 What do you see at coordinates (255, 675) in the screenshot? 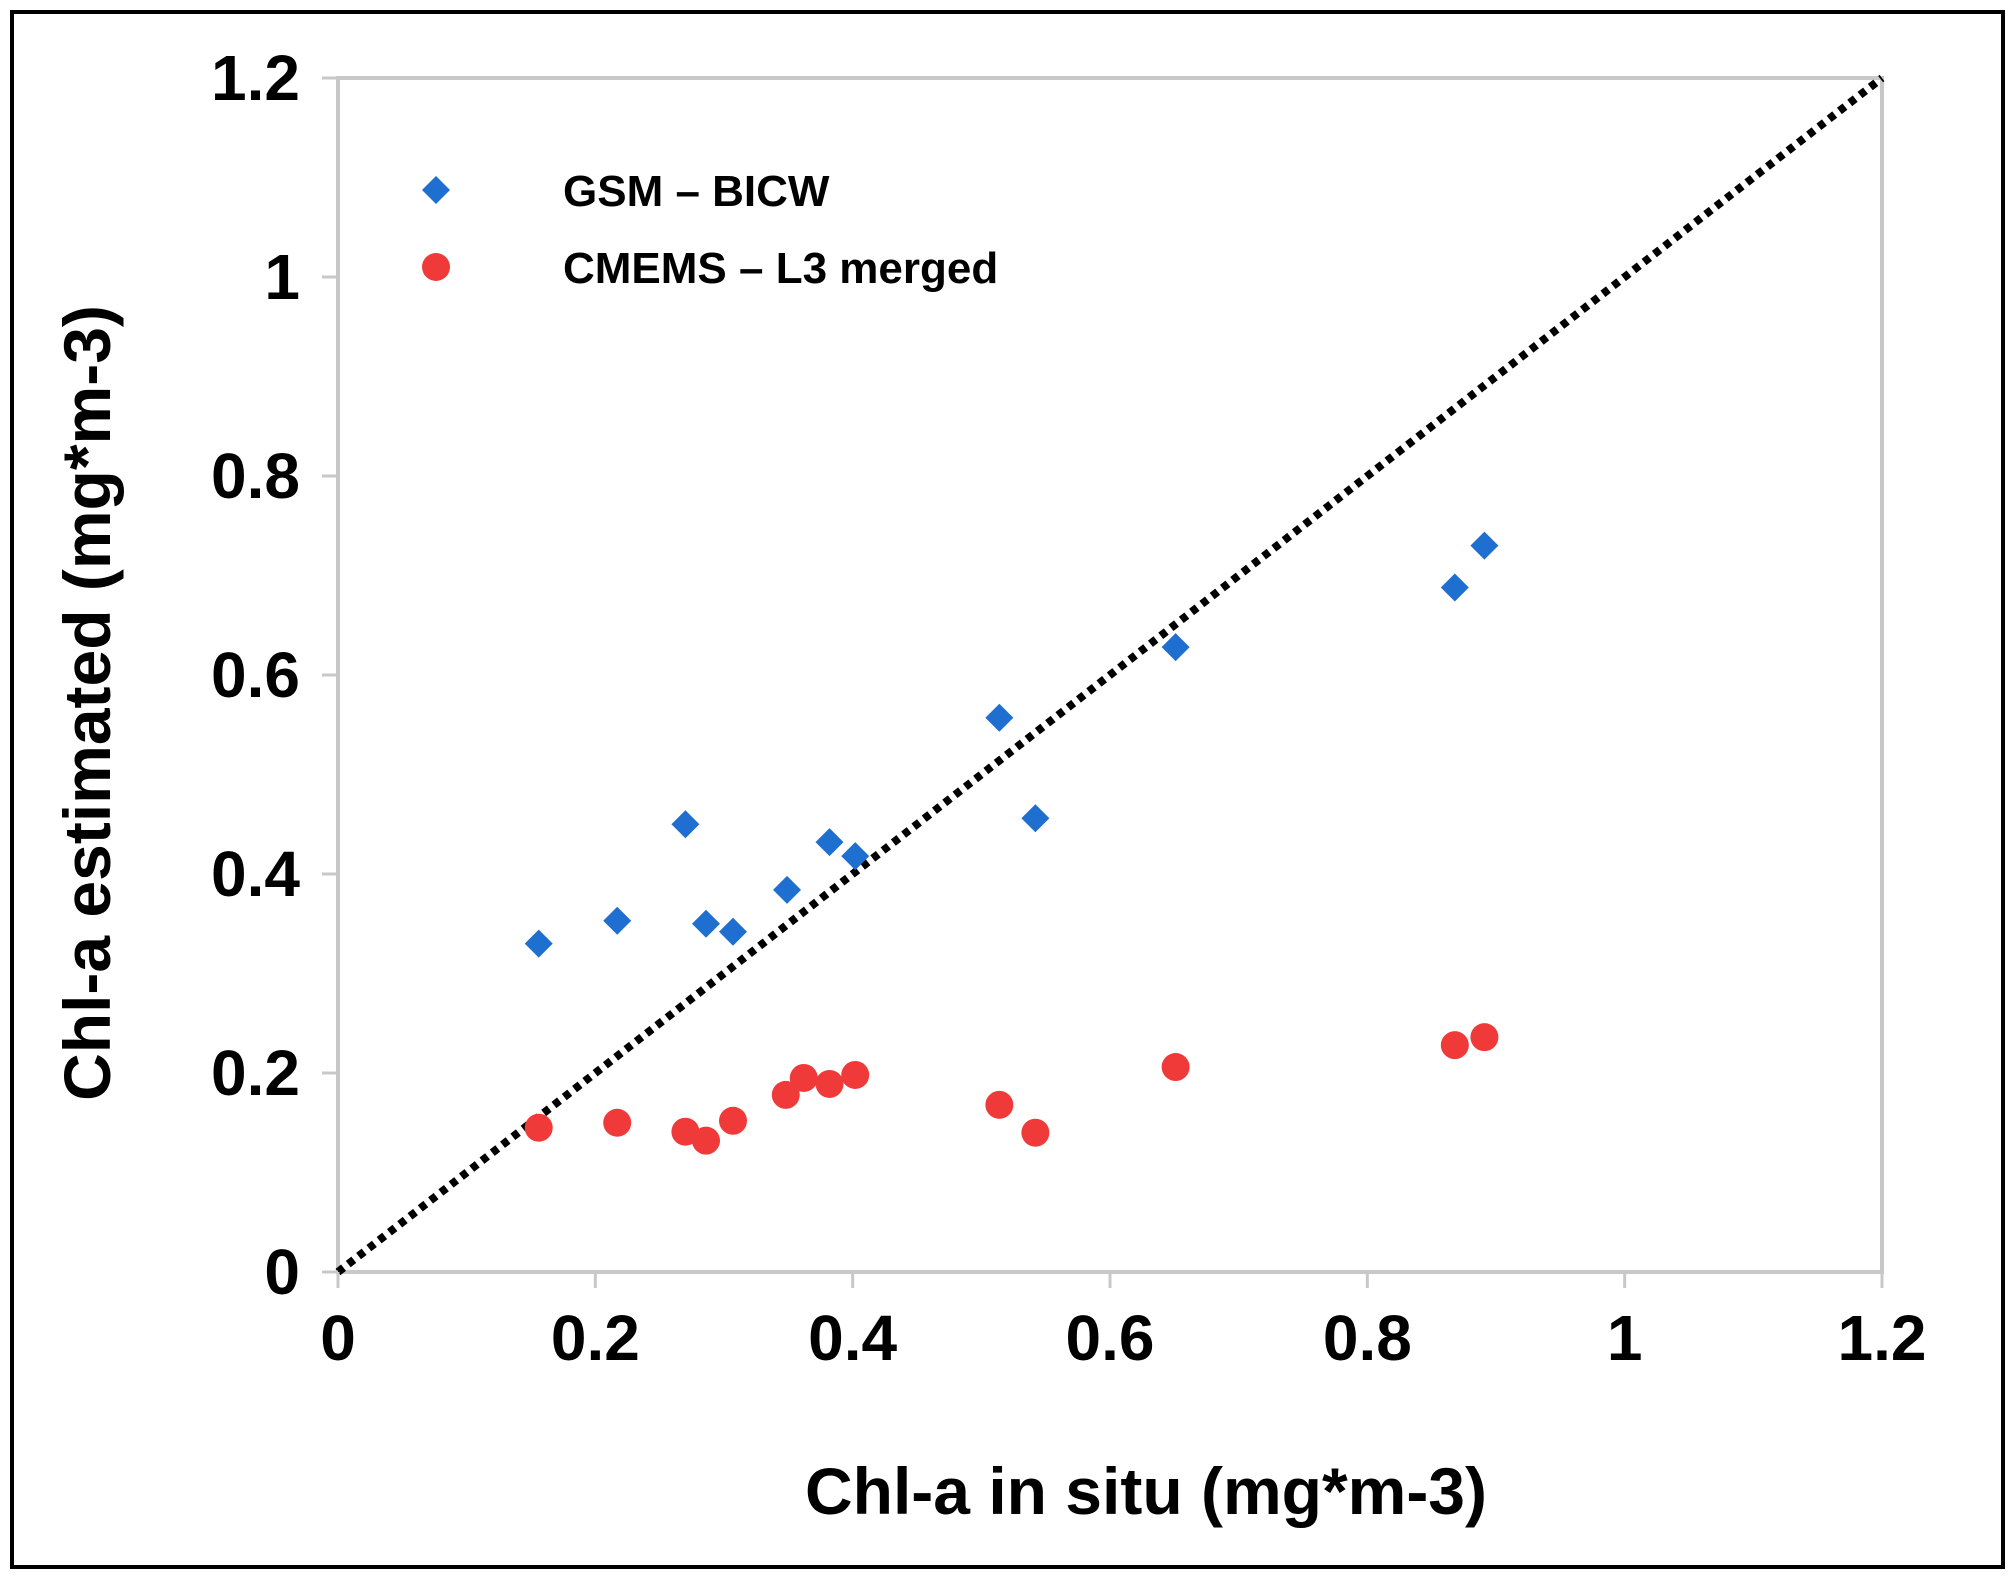
I see `y-tick-label: 0.6` at bounding box center [255, 675].